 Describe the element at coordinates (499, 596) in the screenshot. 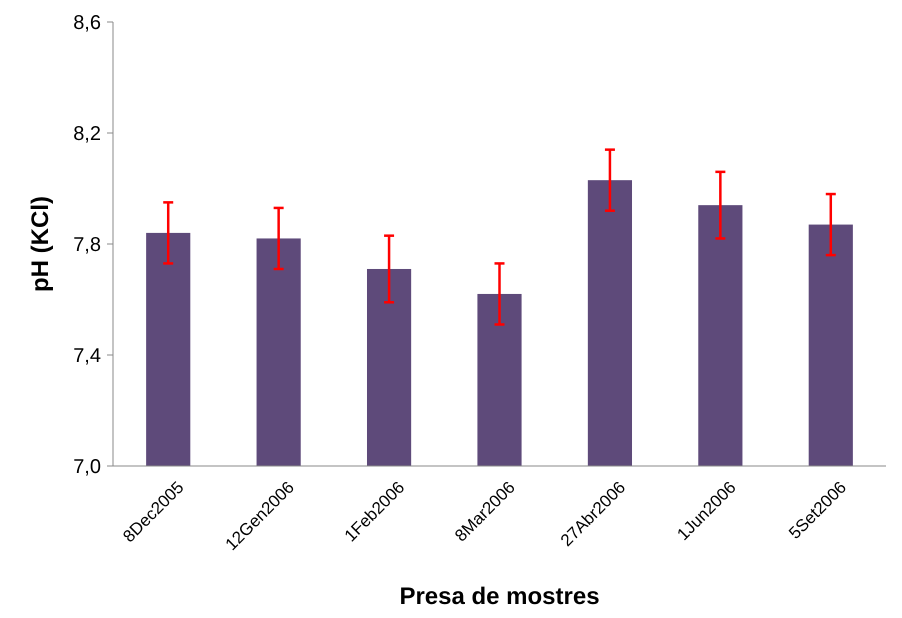

I see `x-axis-title: Presa de mostres` at that location.